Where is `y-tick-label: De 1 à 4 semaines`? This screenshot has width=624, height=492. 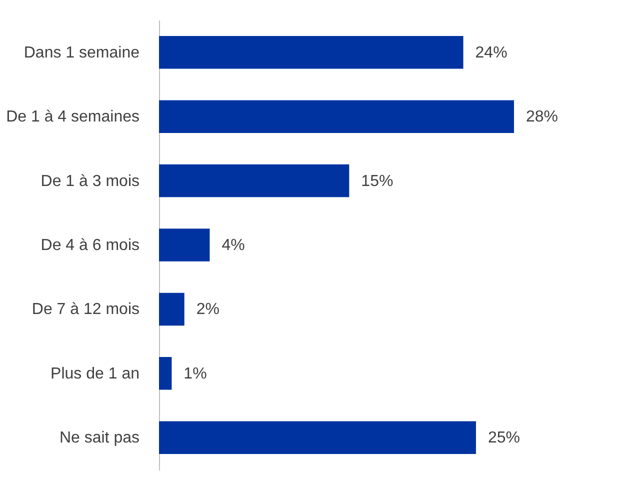 y-tick-label: De 1 à 4 semaines is located at coordinates (73, 117).